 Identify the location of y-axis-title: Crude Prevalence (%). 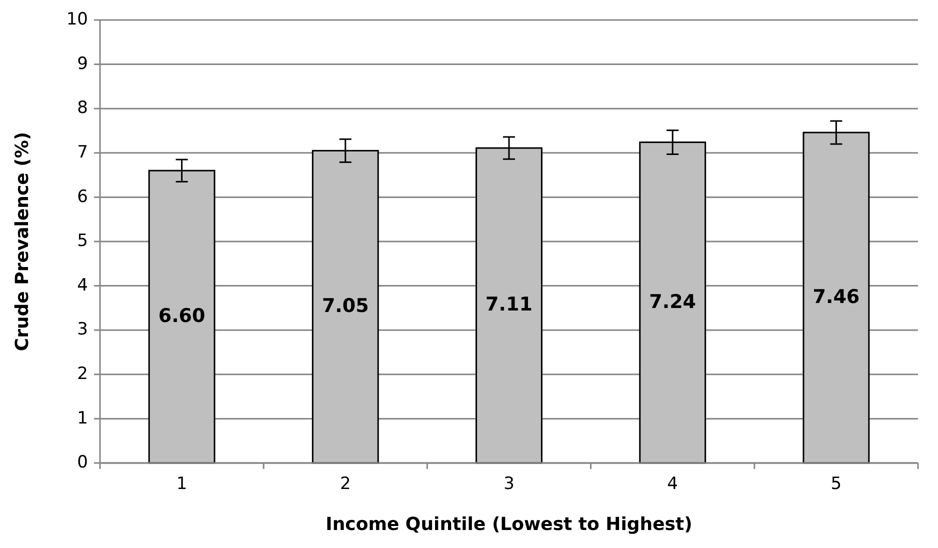
(22, 242).